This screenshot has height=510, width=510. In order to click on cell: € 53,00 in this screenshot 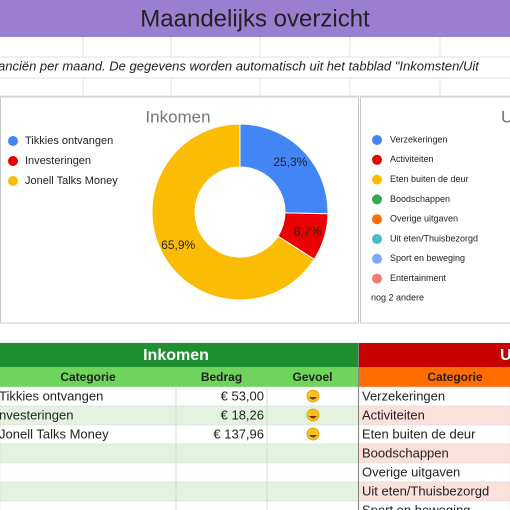, I will do `click(242, 395)`.